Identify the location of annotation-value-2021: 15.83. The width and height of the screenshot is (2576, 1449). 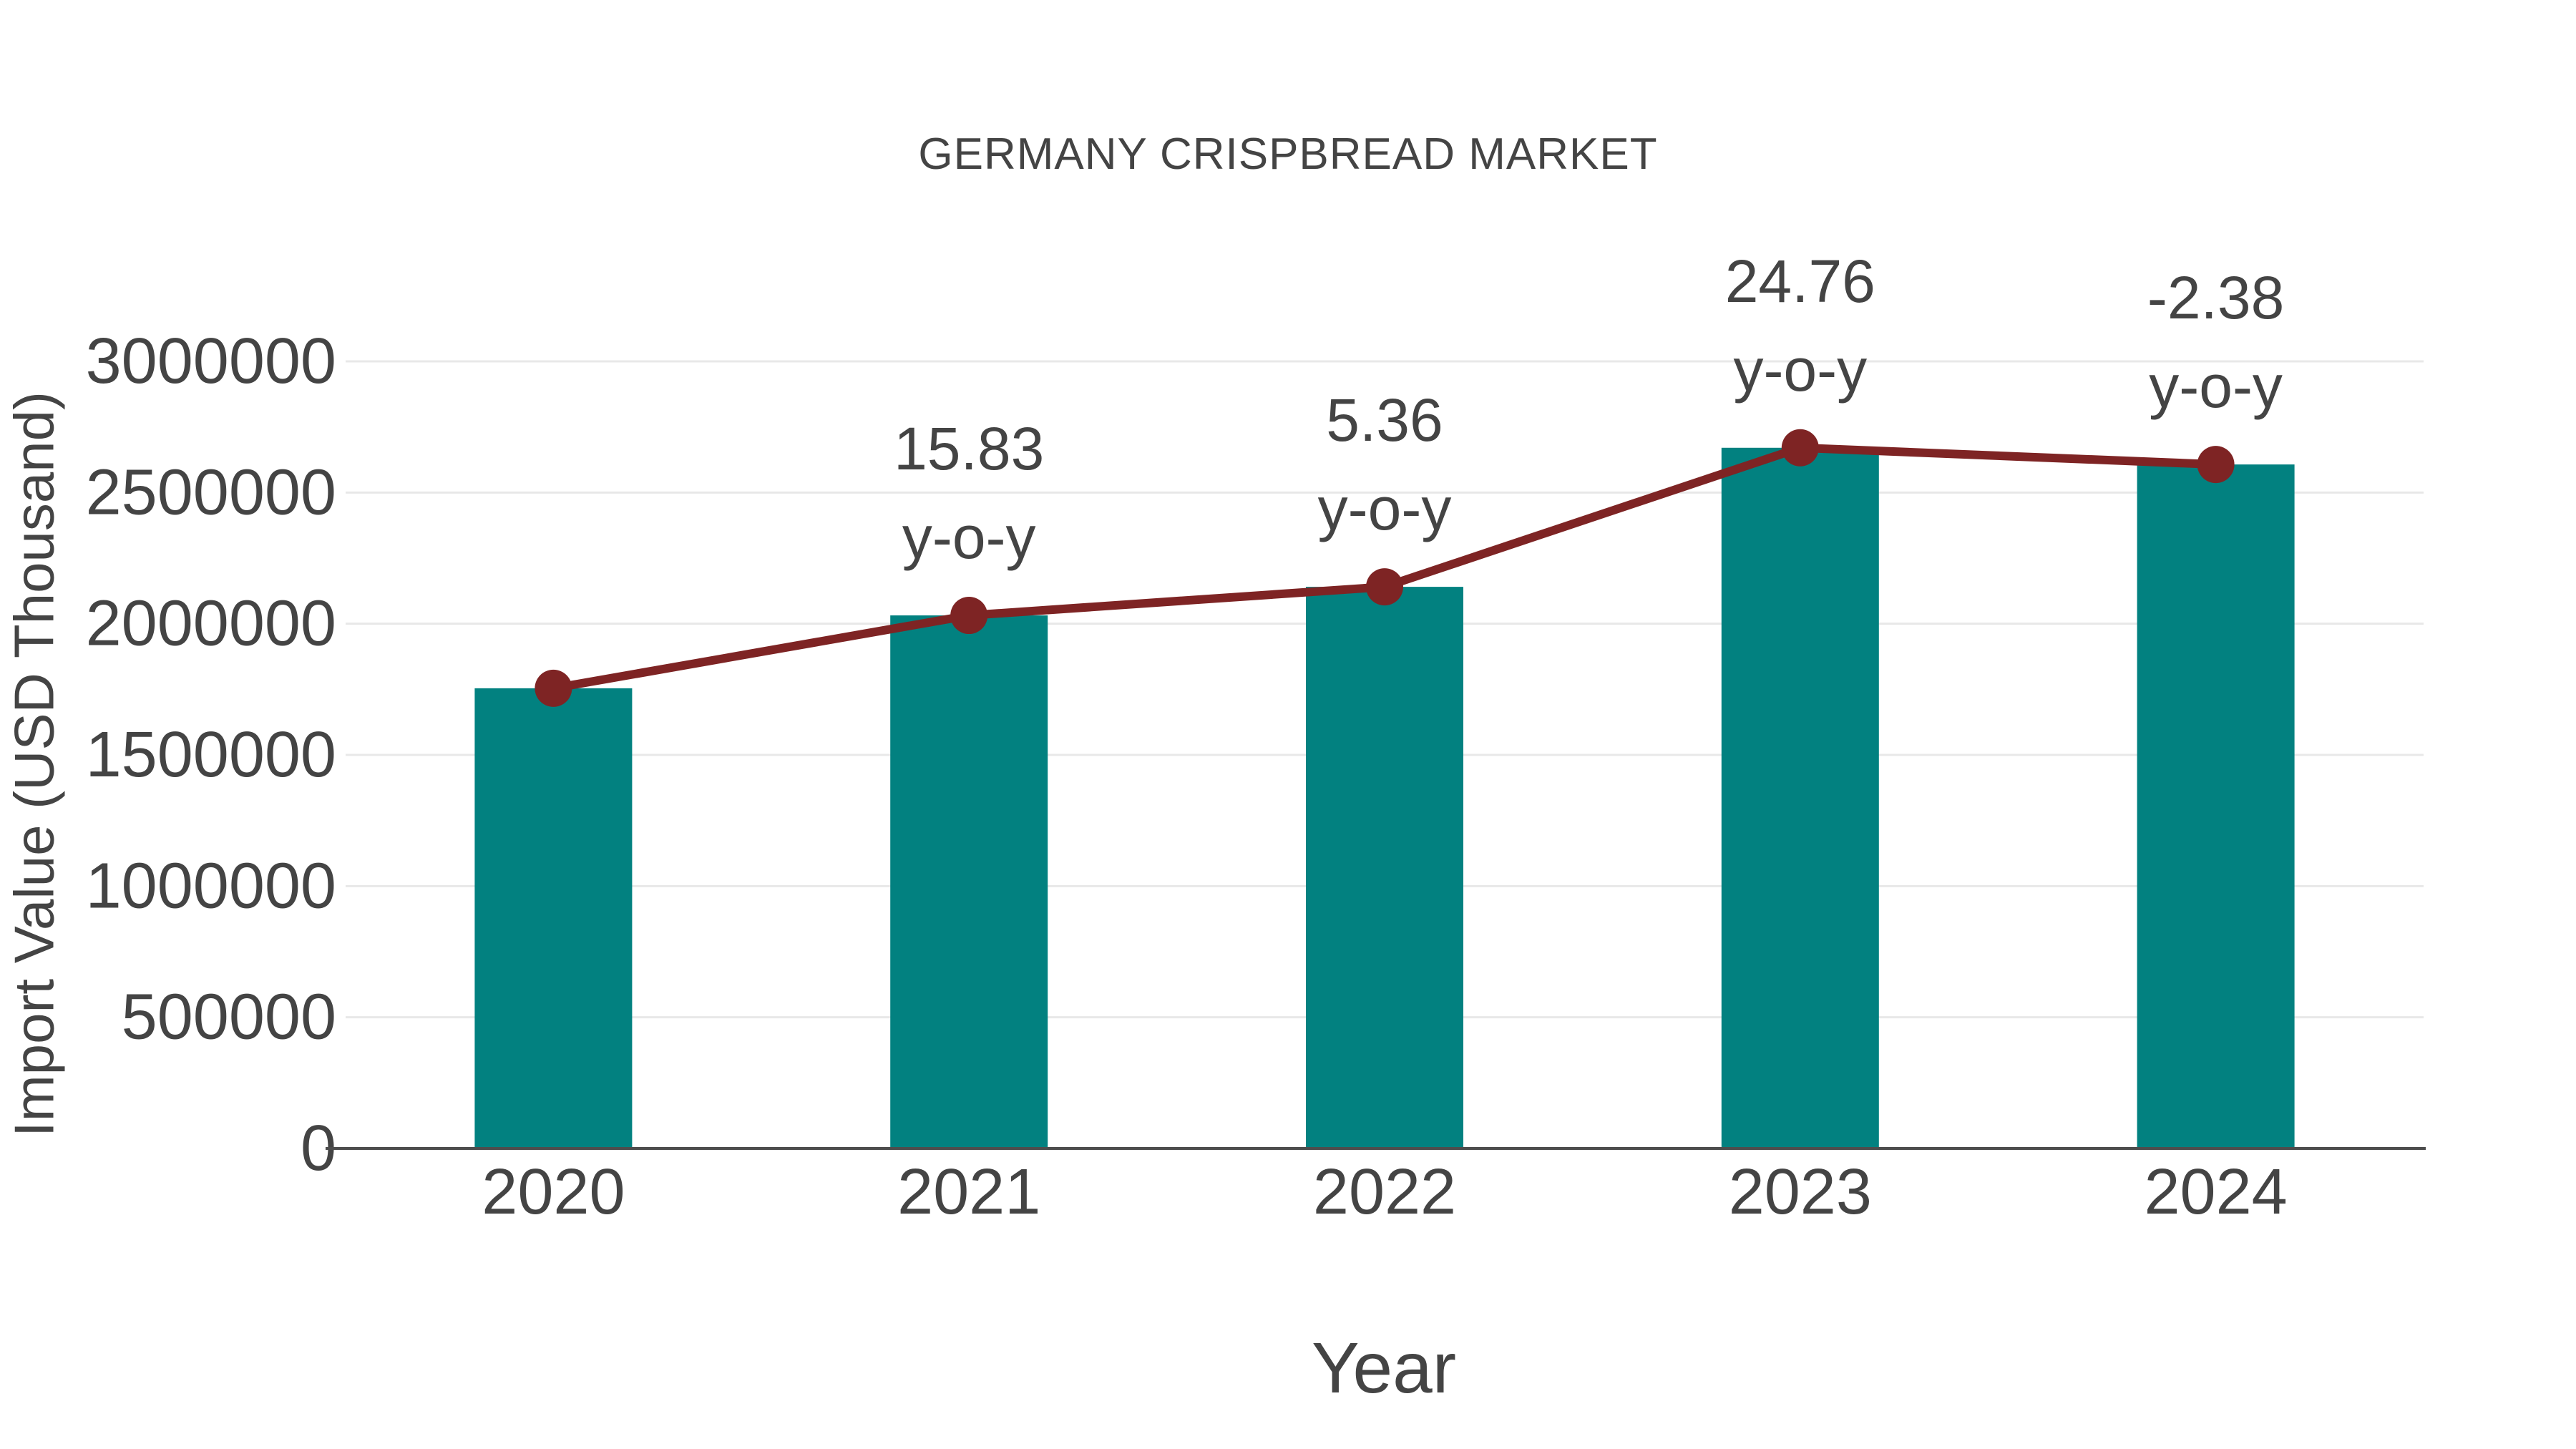
(969, 448).